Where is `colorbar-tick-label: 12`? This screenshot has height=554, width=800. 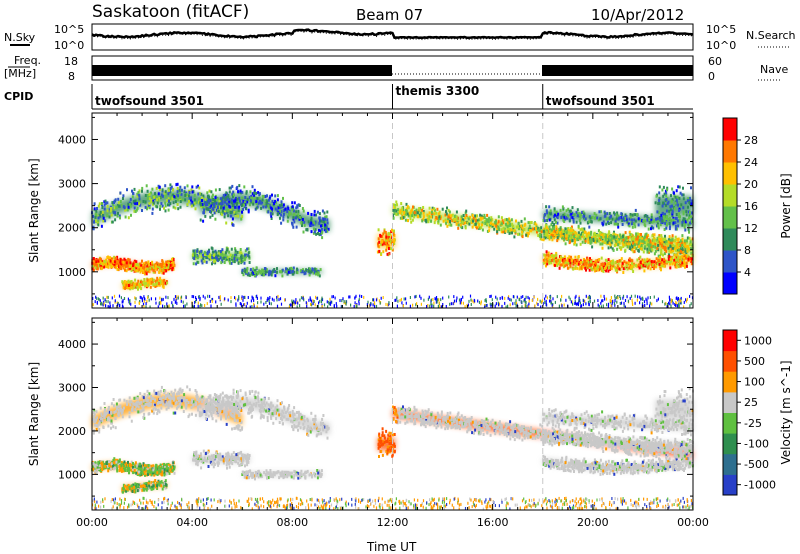 colorbar-tick-label: 12 is located at coordinates (751, 228).